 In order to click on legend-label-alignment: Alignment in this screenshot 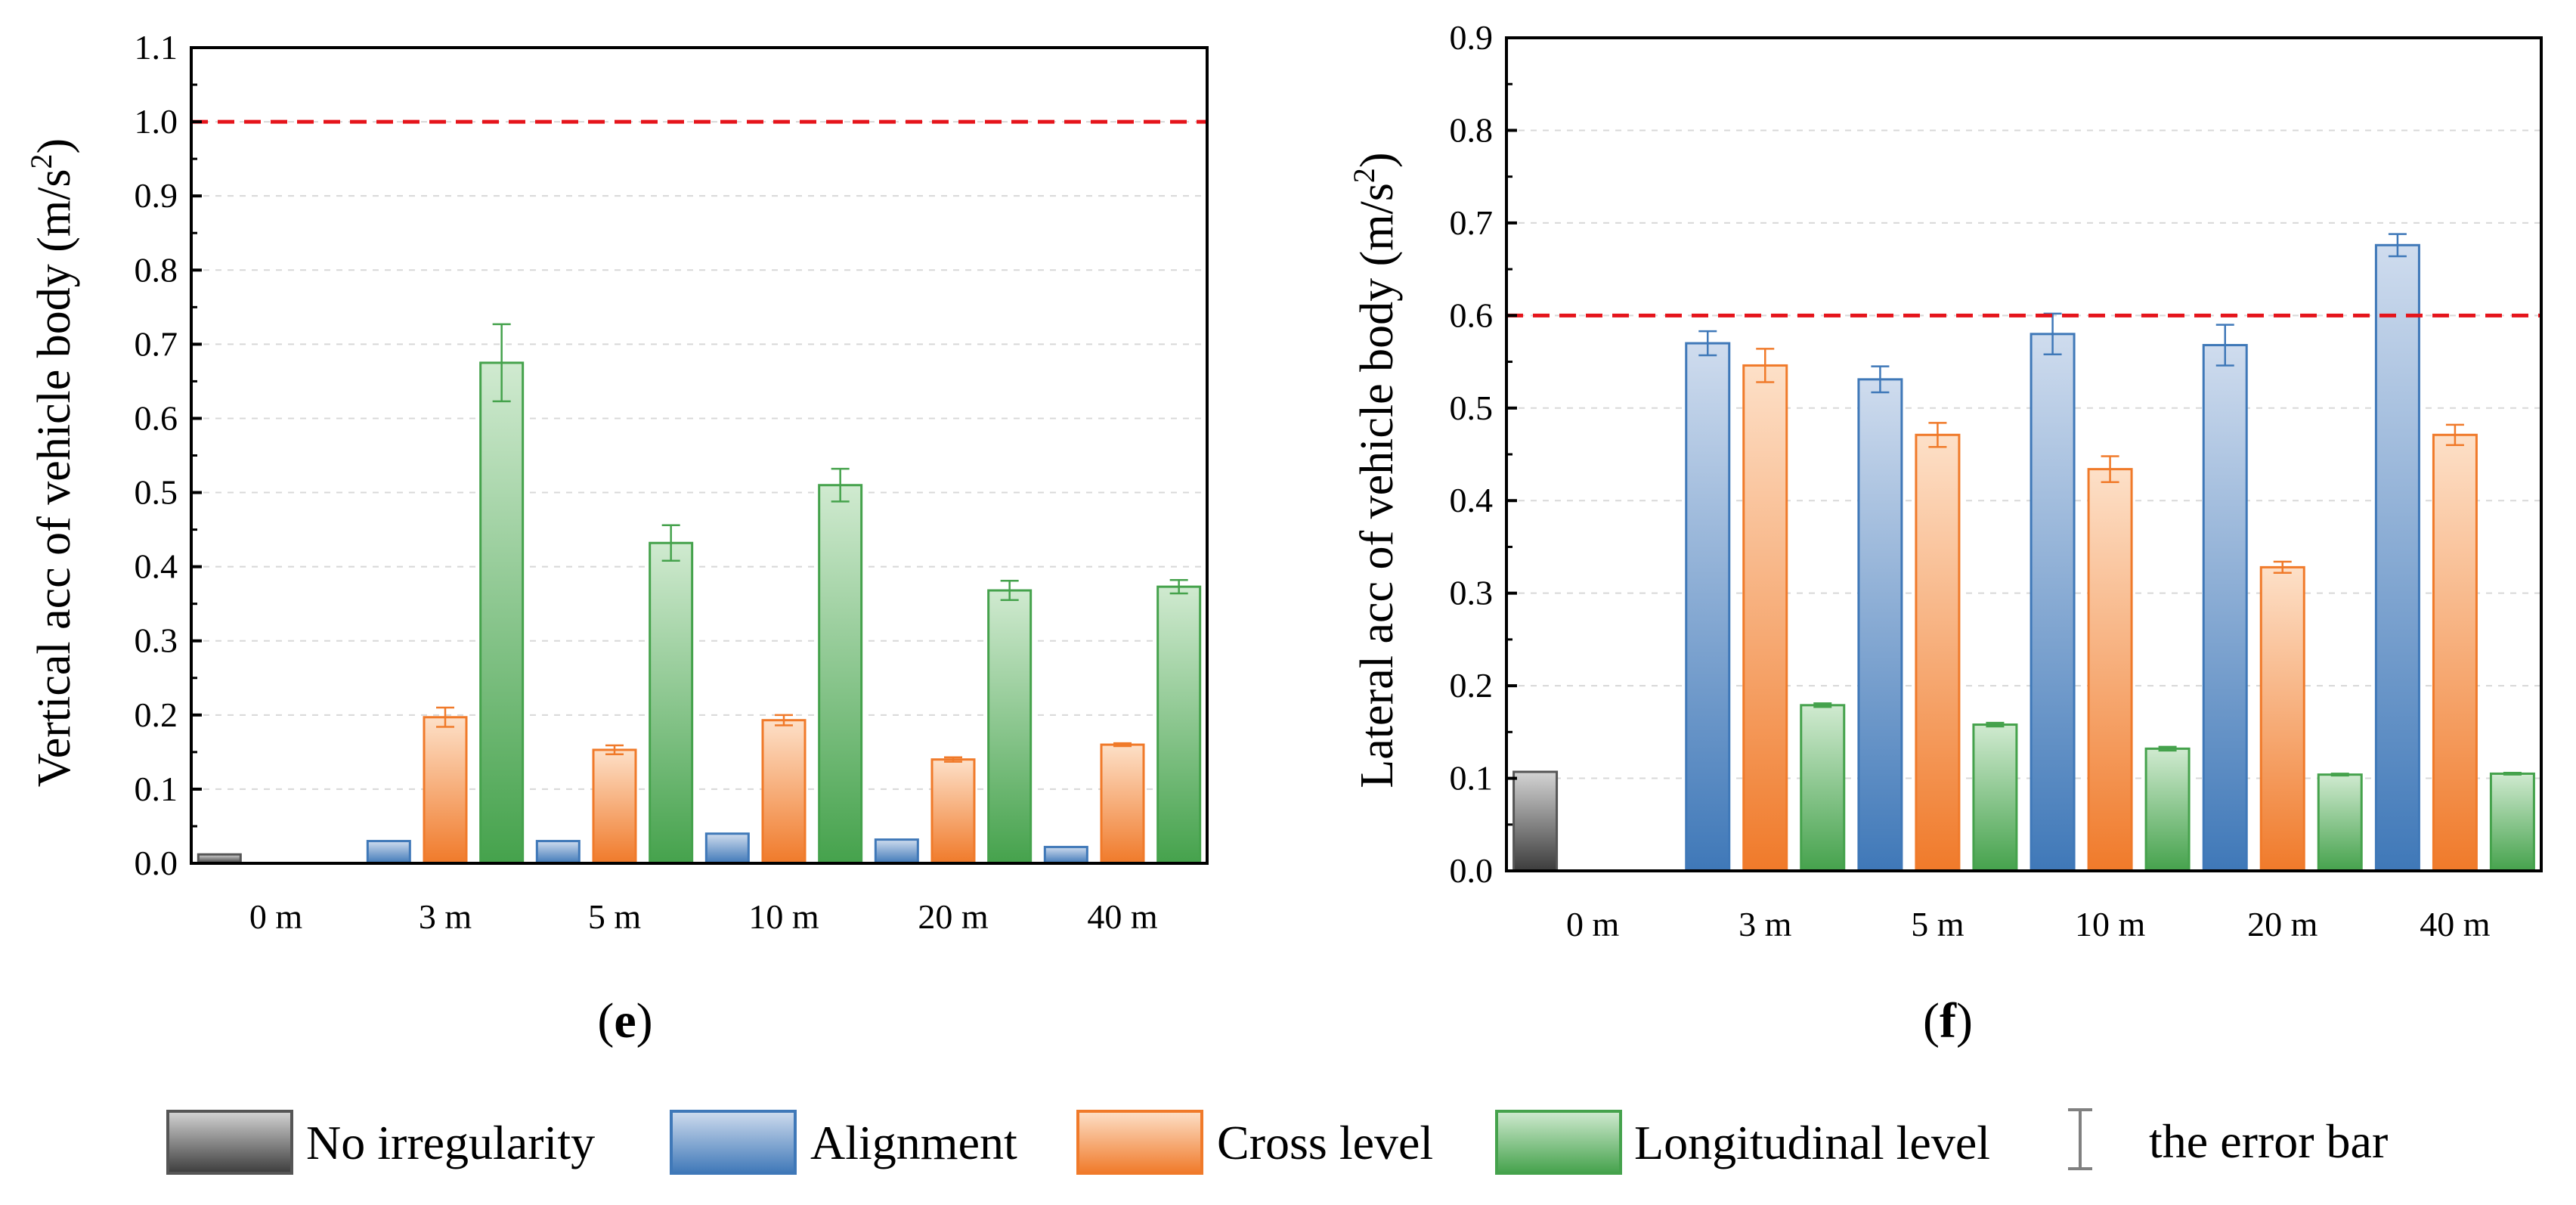, I will do `click(913, 1142)`.